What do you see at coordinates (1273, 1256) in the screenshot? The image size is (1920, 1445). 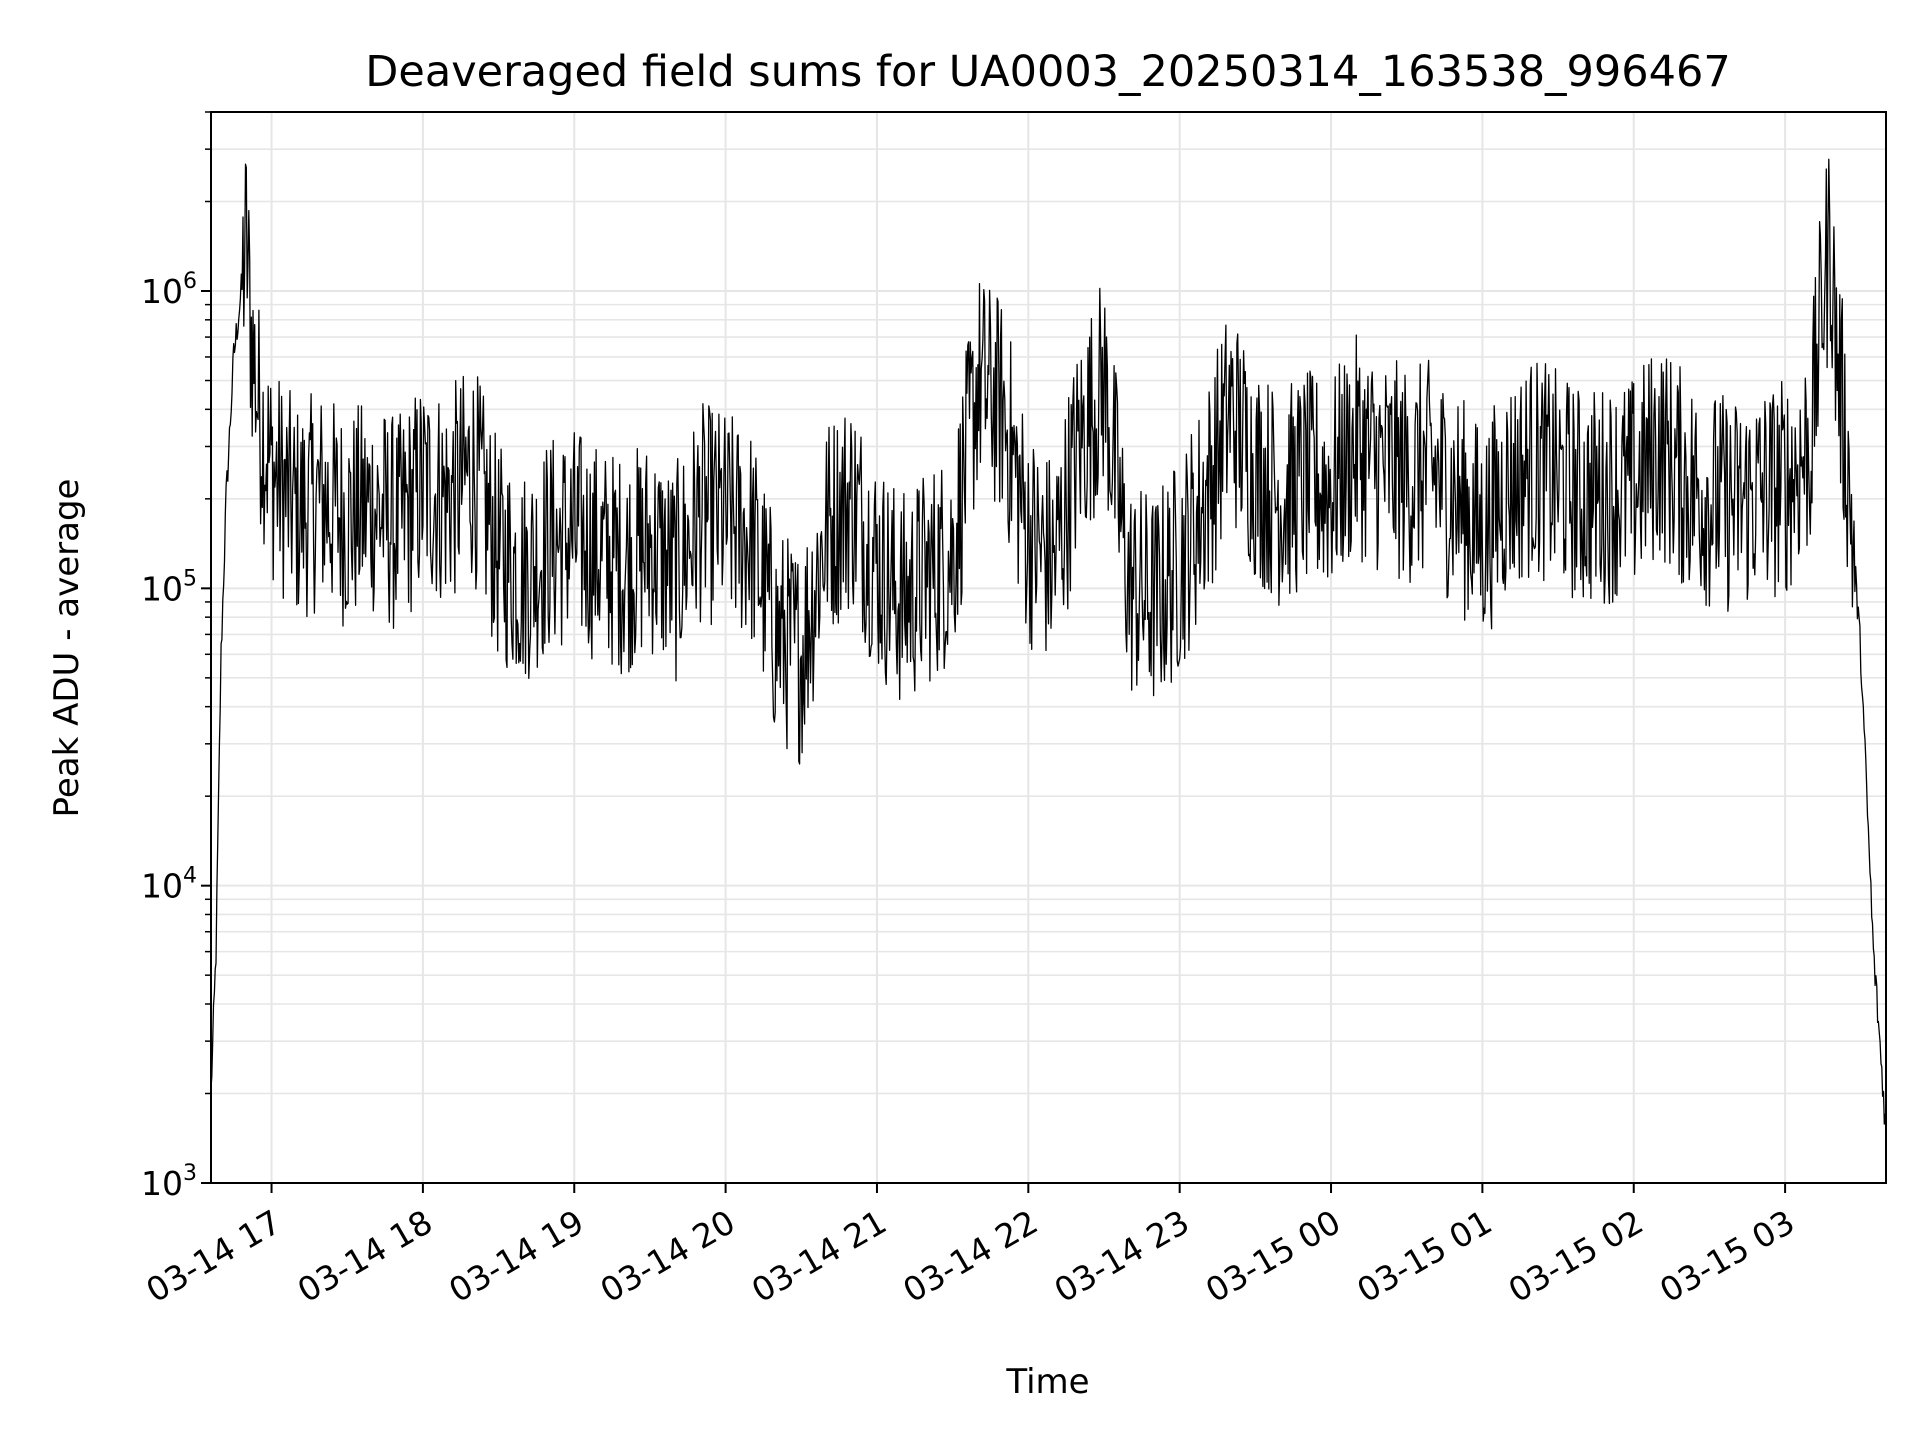 I see `x-tick-label: 03-15 00` at bounding box center [1273, 1256].